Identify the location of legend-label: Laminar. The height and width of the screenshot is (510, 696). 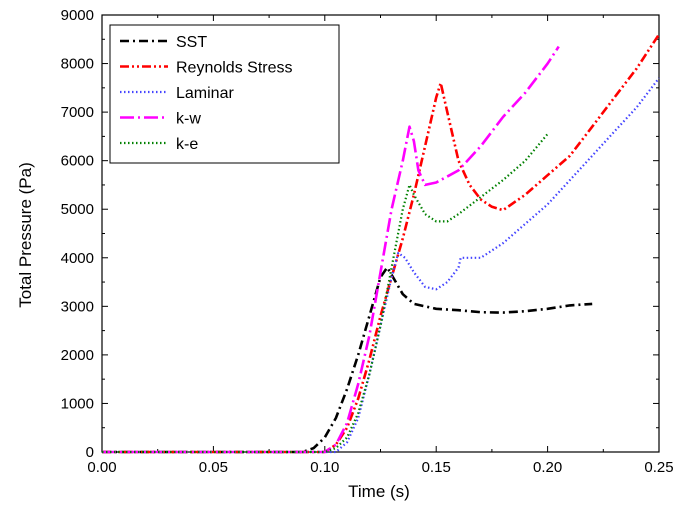
(205, 93).